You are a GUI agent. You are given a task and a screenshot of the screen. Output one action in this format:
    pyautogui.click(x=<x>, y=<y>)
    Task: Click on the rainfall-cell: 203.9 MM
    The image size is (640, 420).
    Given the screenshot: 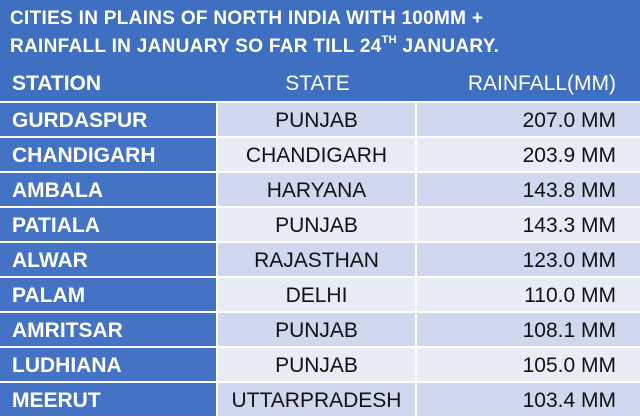 What is the action you would take?
    pyautogui.click(x=528, y=153)
    